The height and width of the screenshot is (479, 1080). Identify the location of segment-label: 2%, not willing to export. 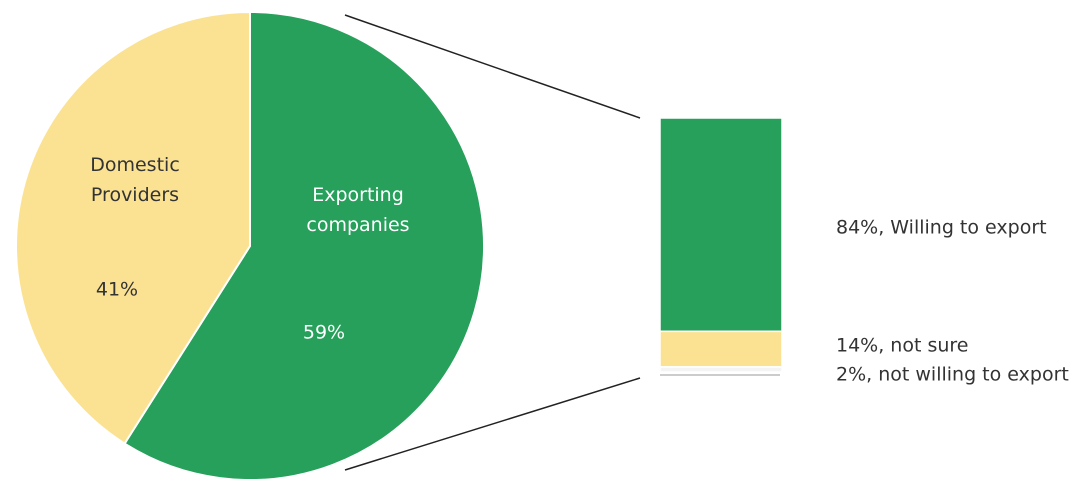
(952, 375).